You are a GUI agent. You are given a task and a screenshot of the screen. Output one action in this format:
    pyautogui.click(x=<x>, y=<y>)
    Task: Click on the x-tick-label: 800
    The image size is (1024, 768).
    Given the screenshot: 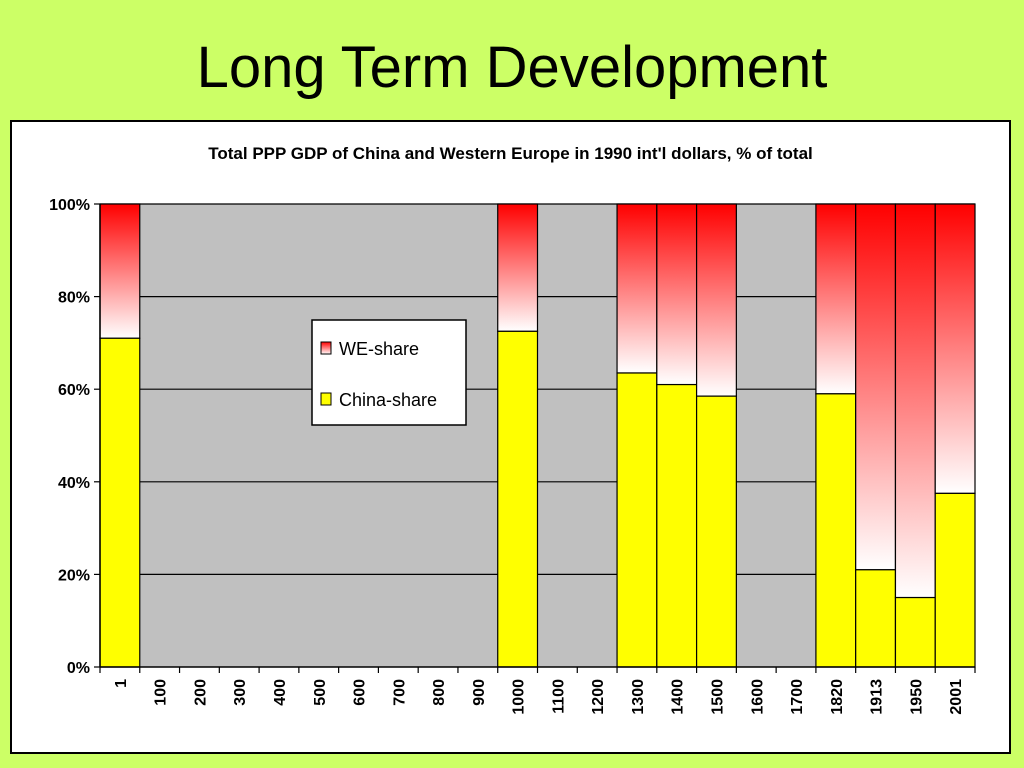 What is the action you would take?
    pyautogui.click(x=439, y=692)
    